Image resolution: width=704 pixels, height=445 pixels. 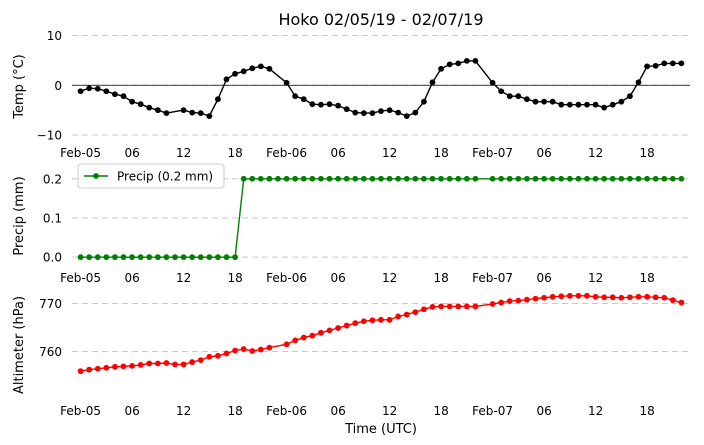 What do you see at coordinates (381, 88) in the screenshot?
I see `temp-series-line` at bounding box center [381, 88].